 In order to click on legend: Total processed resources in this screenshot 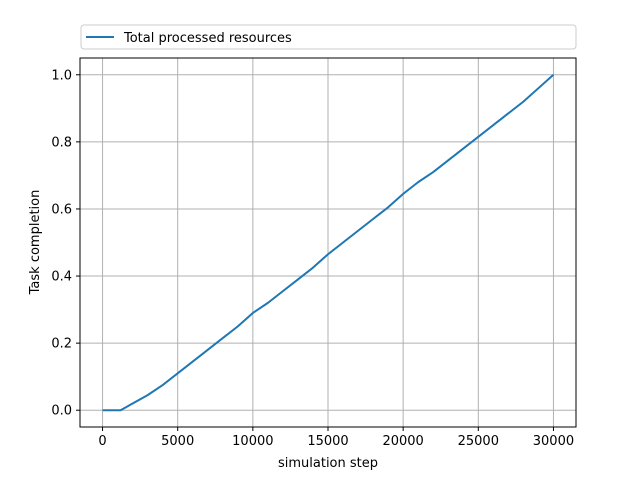, I will do `click(328, 37)`.